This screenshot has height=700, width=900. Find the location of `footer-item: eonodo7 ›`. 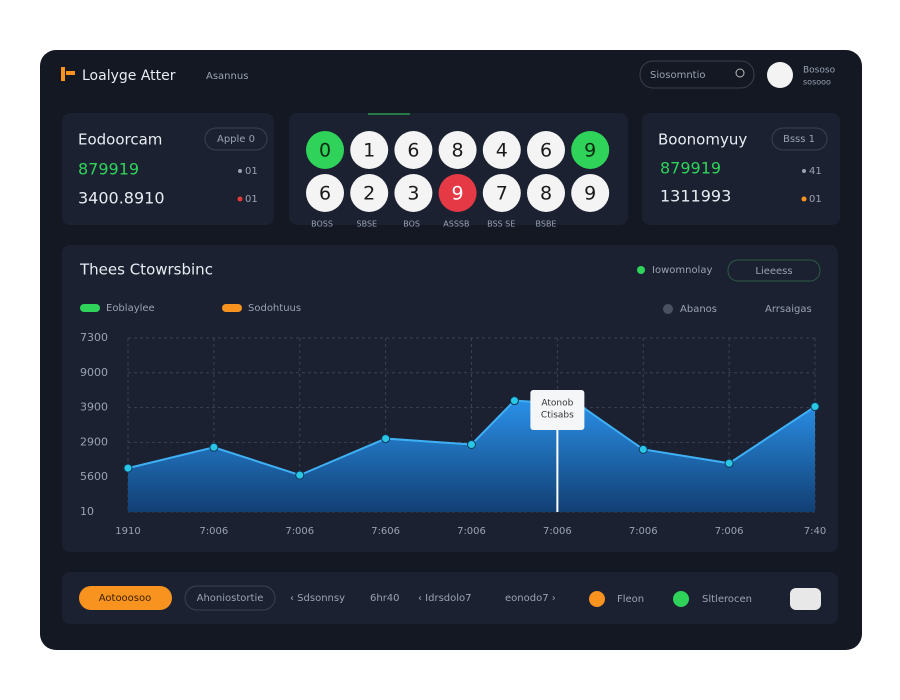

footer-item: eonodo7 › is located at coordinates (530, 598).